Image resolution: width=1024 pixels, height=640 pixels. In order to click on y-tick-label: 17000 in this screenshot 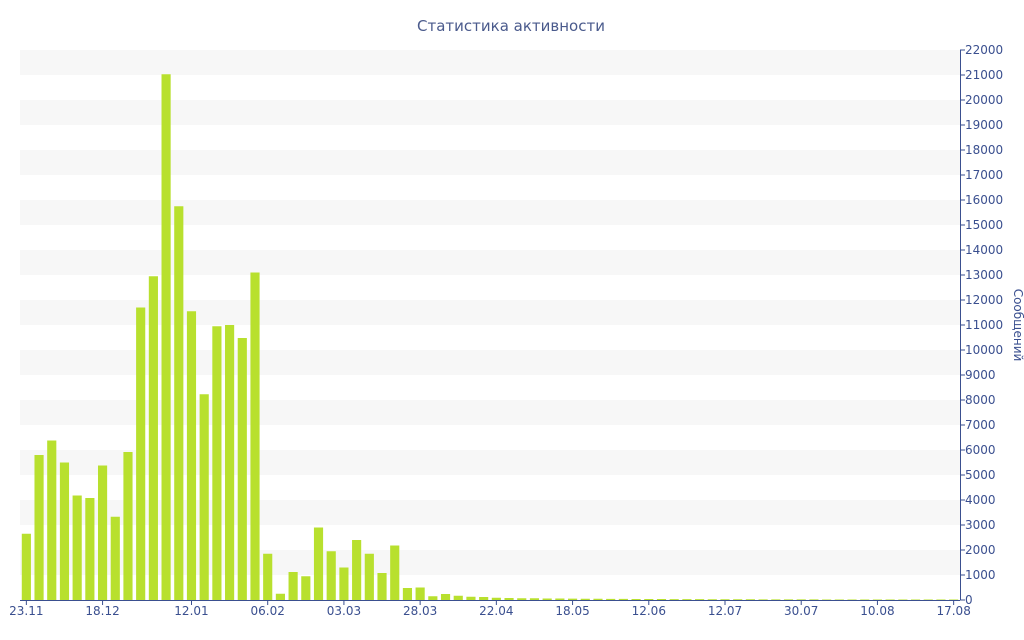, I will do `click(984, 175)`.